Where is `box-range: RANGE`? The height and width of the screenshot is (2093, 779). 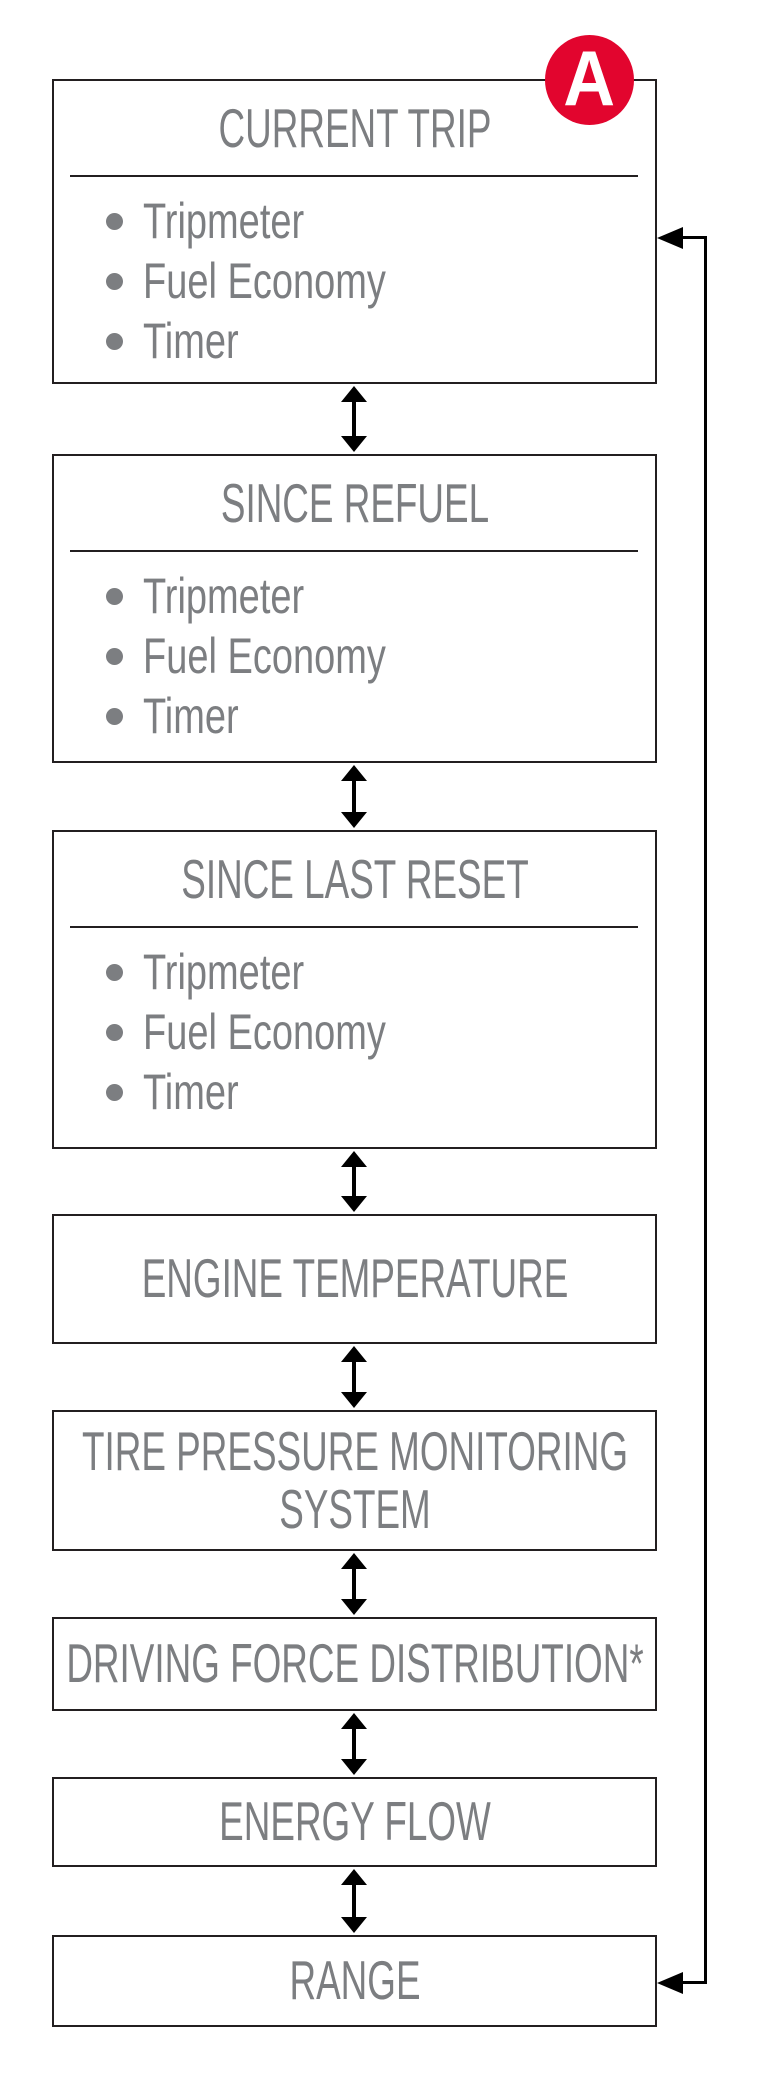 box-range: RANGE is located at coordinates (354, 1981).